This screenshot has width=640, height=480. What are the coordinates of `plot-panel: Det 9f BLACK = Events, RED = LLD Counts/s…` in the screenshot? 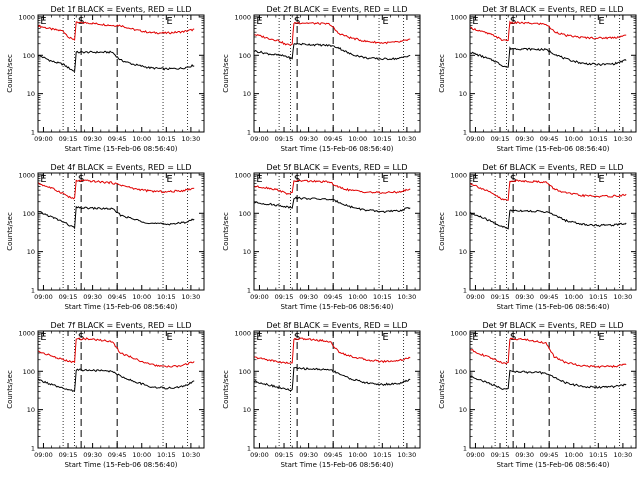 It's located at (537, 395).